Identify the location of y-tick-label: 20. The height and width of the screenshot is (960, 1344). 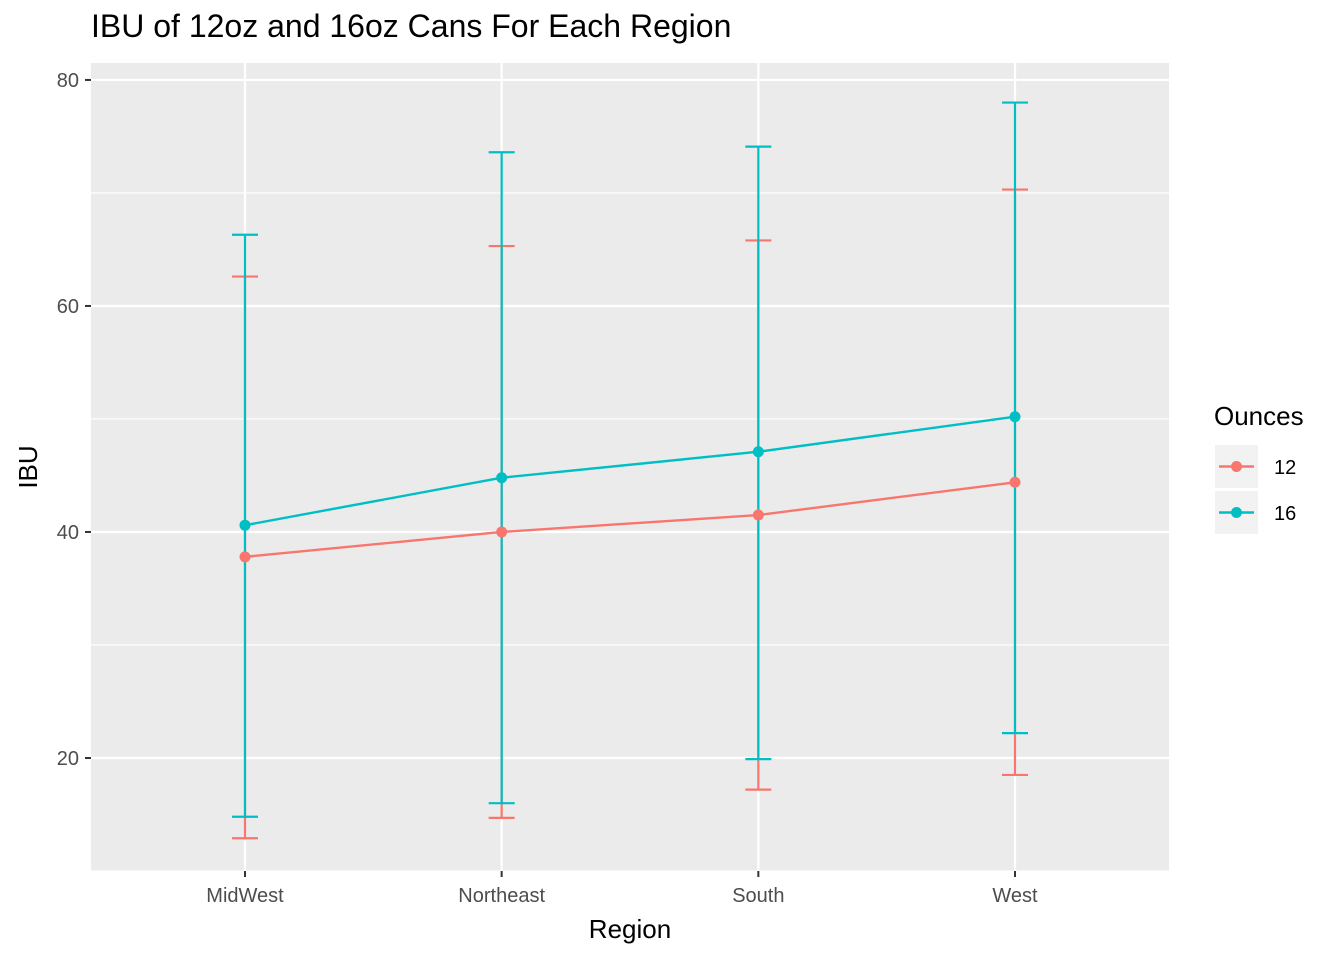
(68, 759).